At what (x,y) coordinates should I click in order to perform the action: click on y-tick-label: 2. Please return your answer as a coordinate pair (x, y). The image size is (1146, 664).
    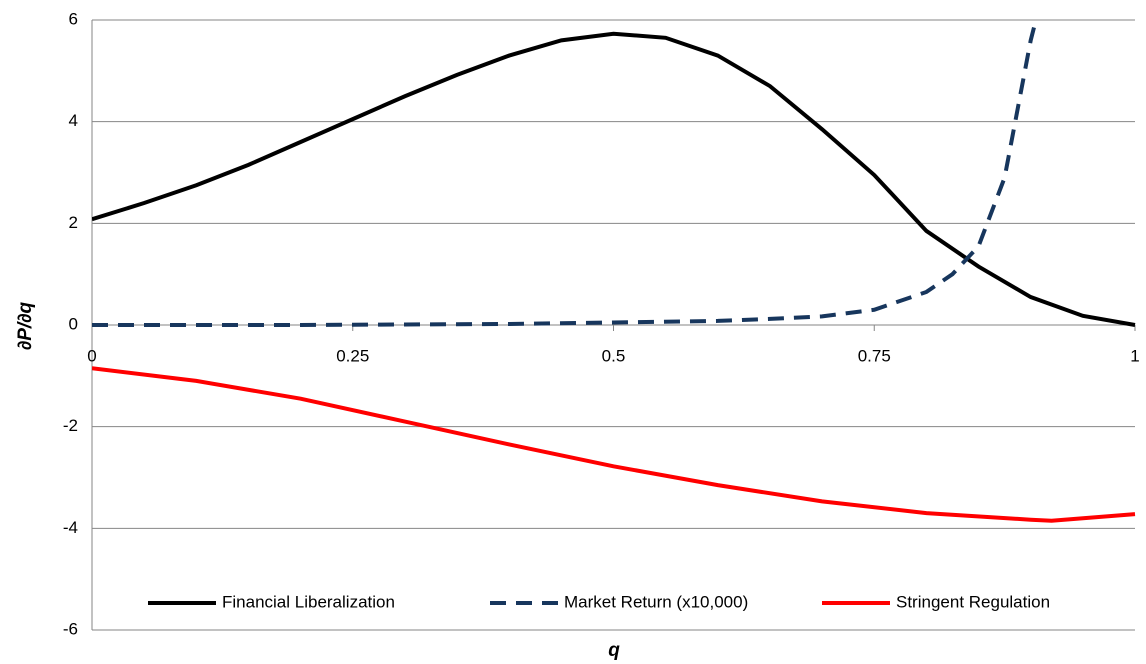
    Looking at the image, I should click on (73, 222).